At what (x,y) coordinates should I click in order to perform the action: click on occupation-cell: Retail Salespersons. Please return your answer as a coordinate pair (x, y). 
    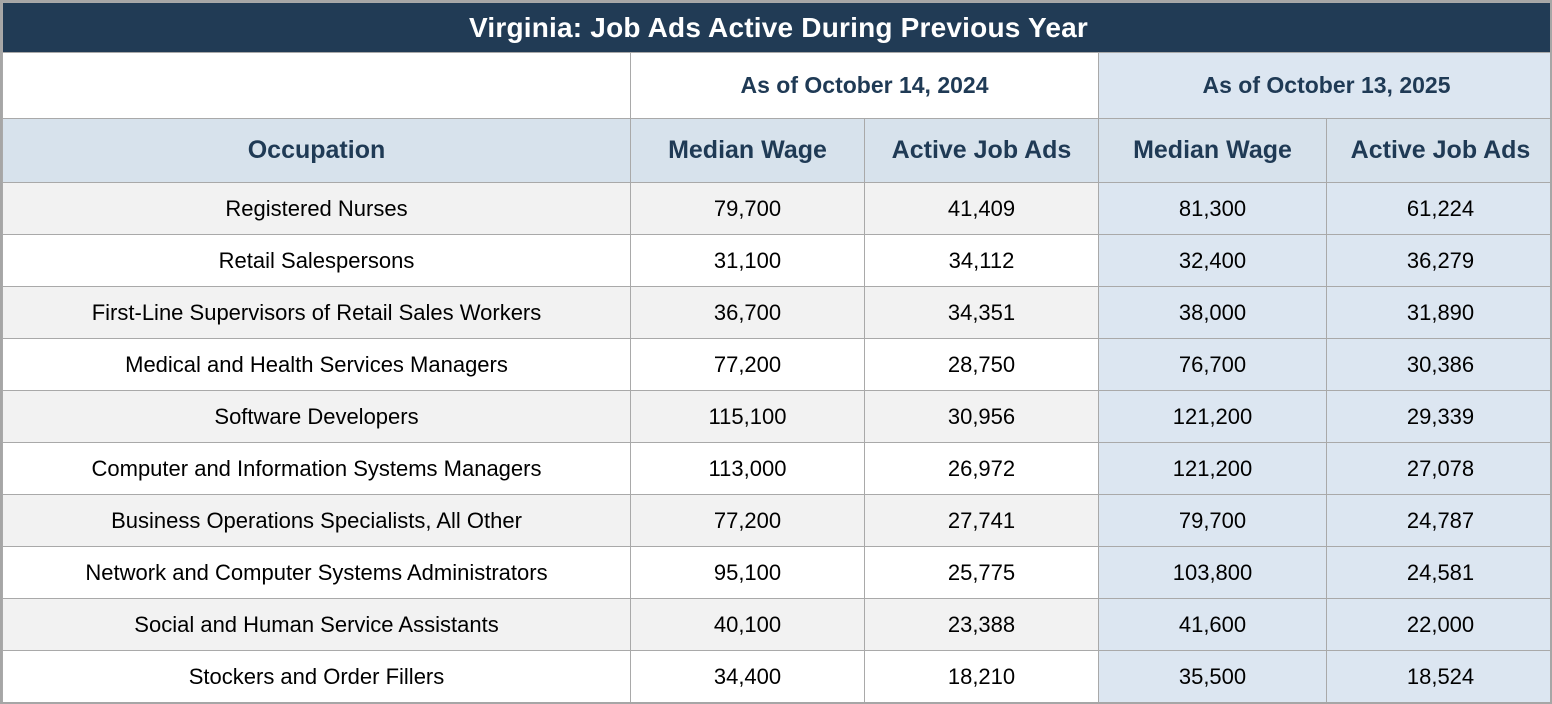
    Looking at the image, I should click on (316, 260).